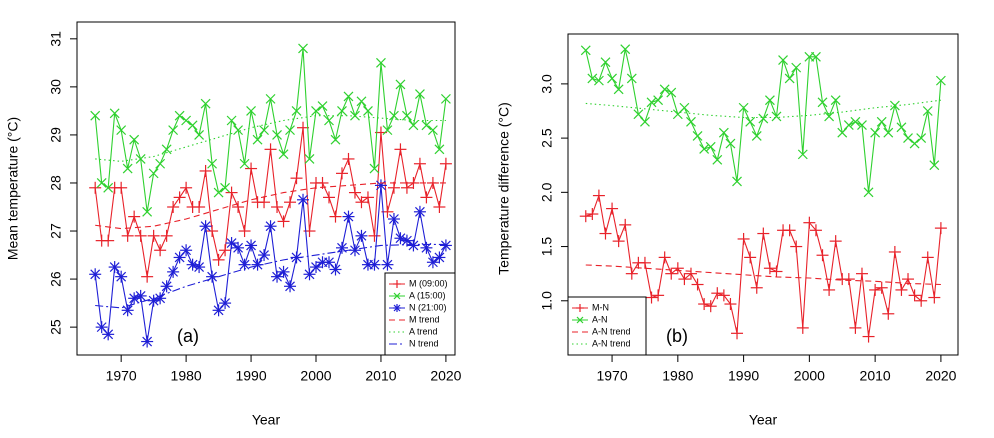  I want to click on y-tick-label: 31, so click(56, 39).